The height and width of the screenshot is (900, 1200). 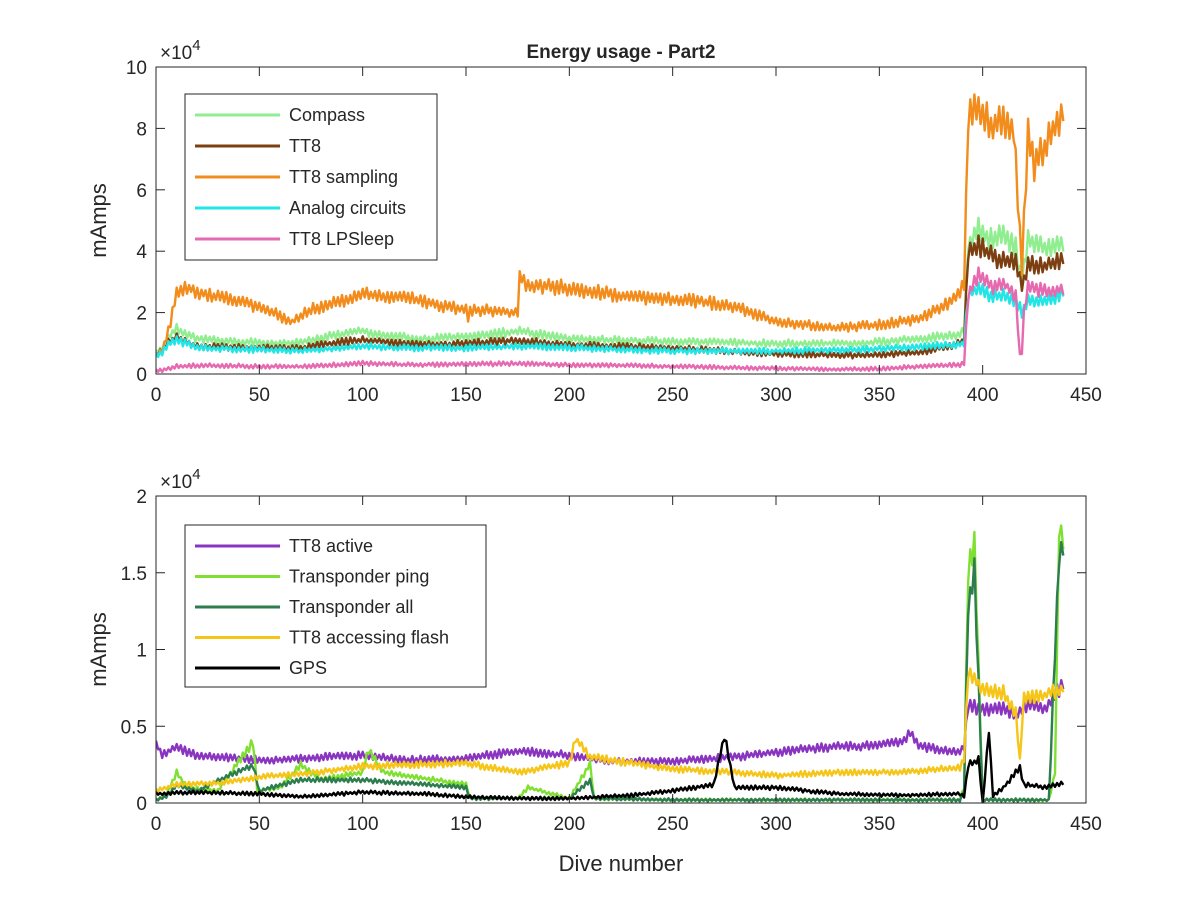 I want to click on legend-label-4: GPS, so click(x=308, y=668).